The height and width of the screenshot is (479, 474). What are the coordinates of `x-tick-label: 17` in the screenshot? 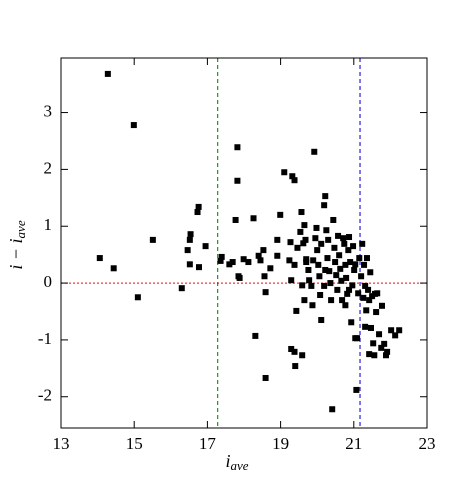 It's located at (208, 443).